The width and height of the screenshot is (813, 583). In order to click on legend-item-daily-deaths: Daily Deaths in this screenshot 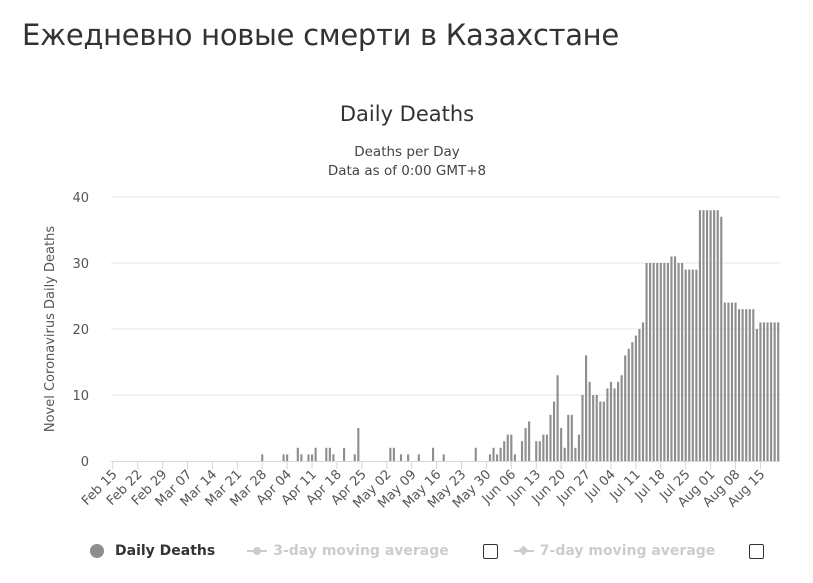, I will do `click(152, 551)`.